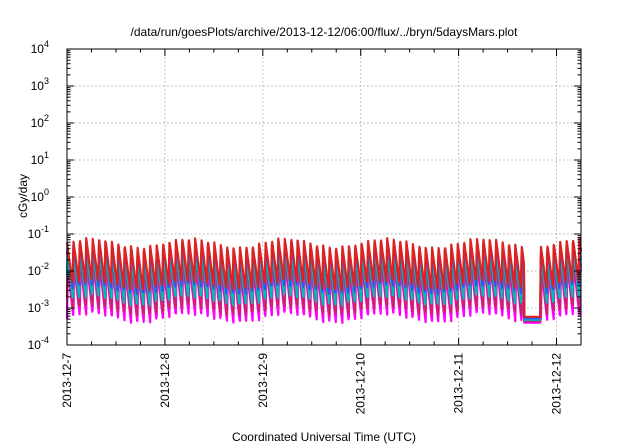  I want to click on y-tick-exponent: 0, so click(46, 192).